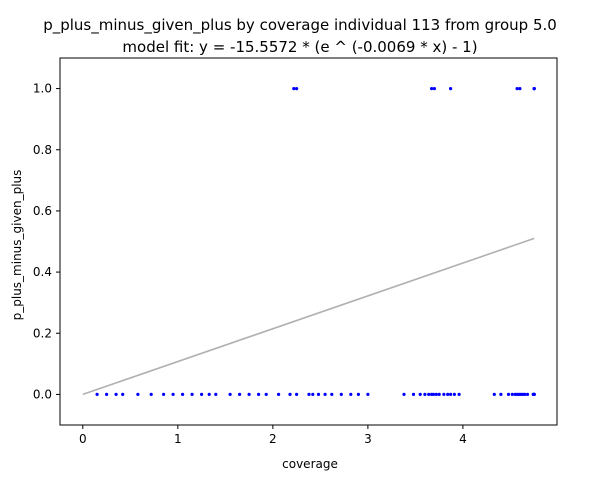 The image size is (595, 480). I want to click on x-tick-label: 1, so click(178, 439).